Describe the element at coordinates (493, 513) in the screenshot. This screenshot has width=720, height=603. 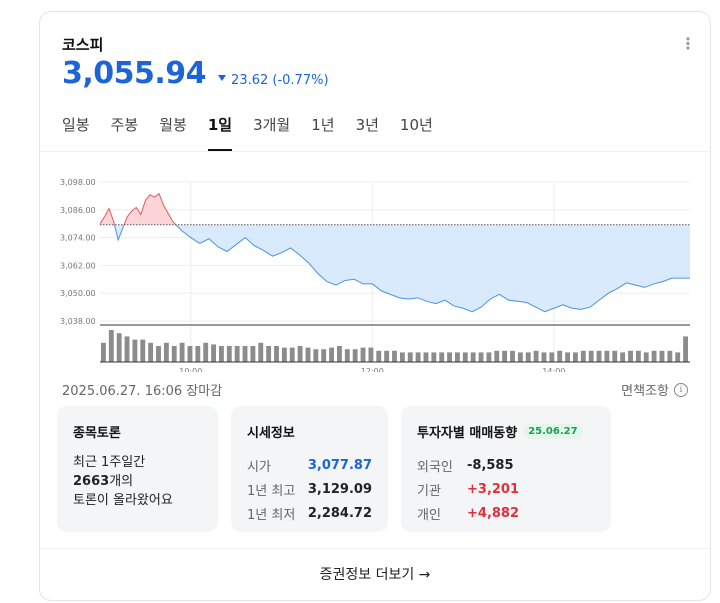
I see `investor-value: +4,882` at that location.